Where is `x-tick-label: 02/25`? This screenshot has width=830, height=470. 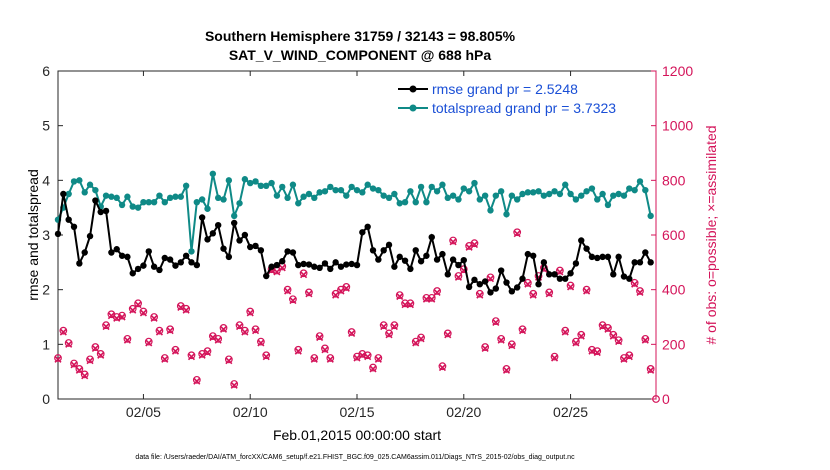
x-tick-label: 02/25 is located at coordinates (570, 412).